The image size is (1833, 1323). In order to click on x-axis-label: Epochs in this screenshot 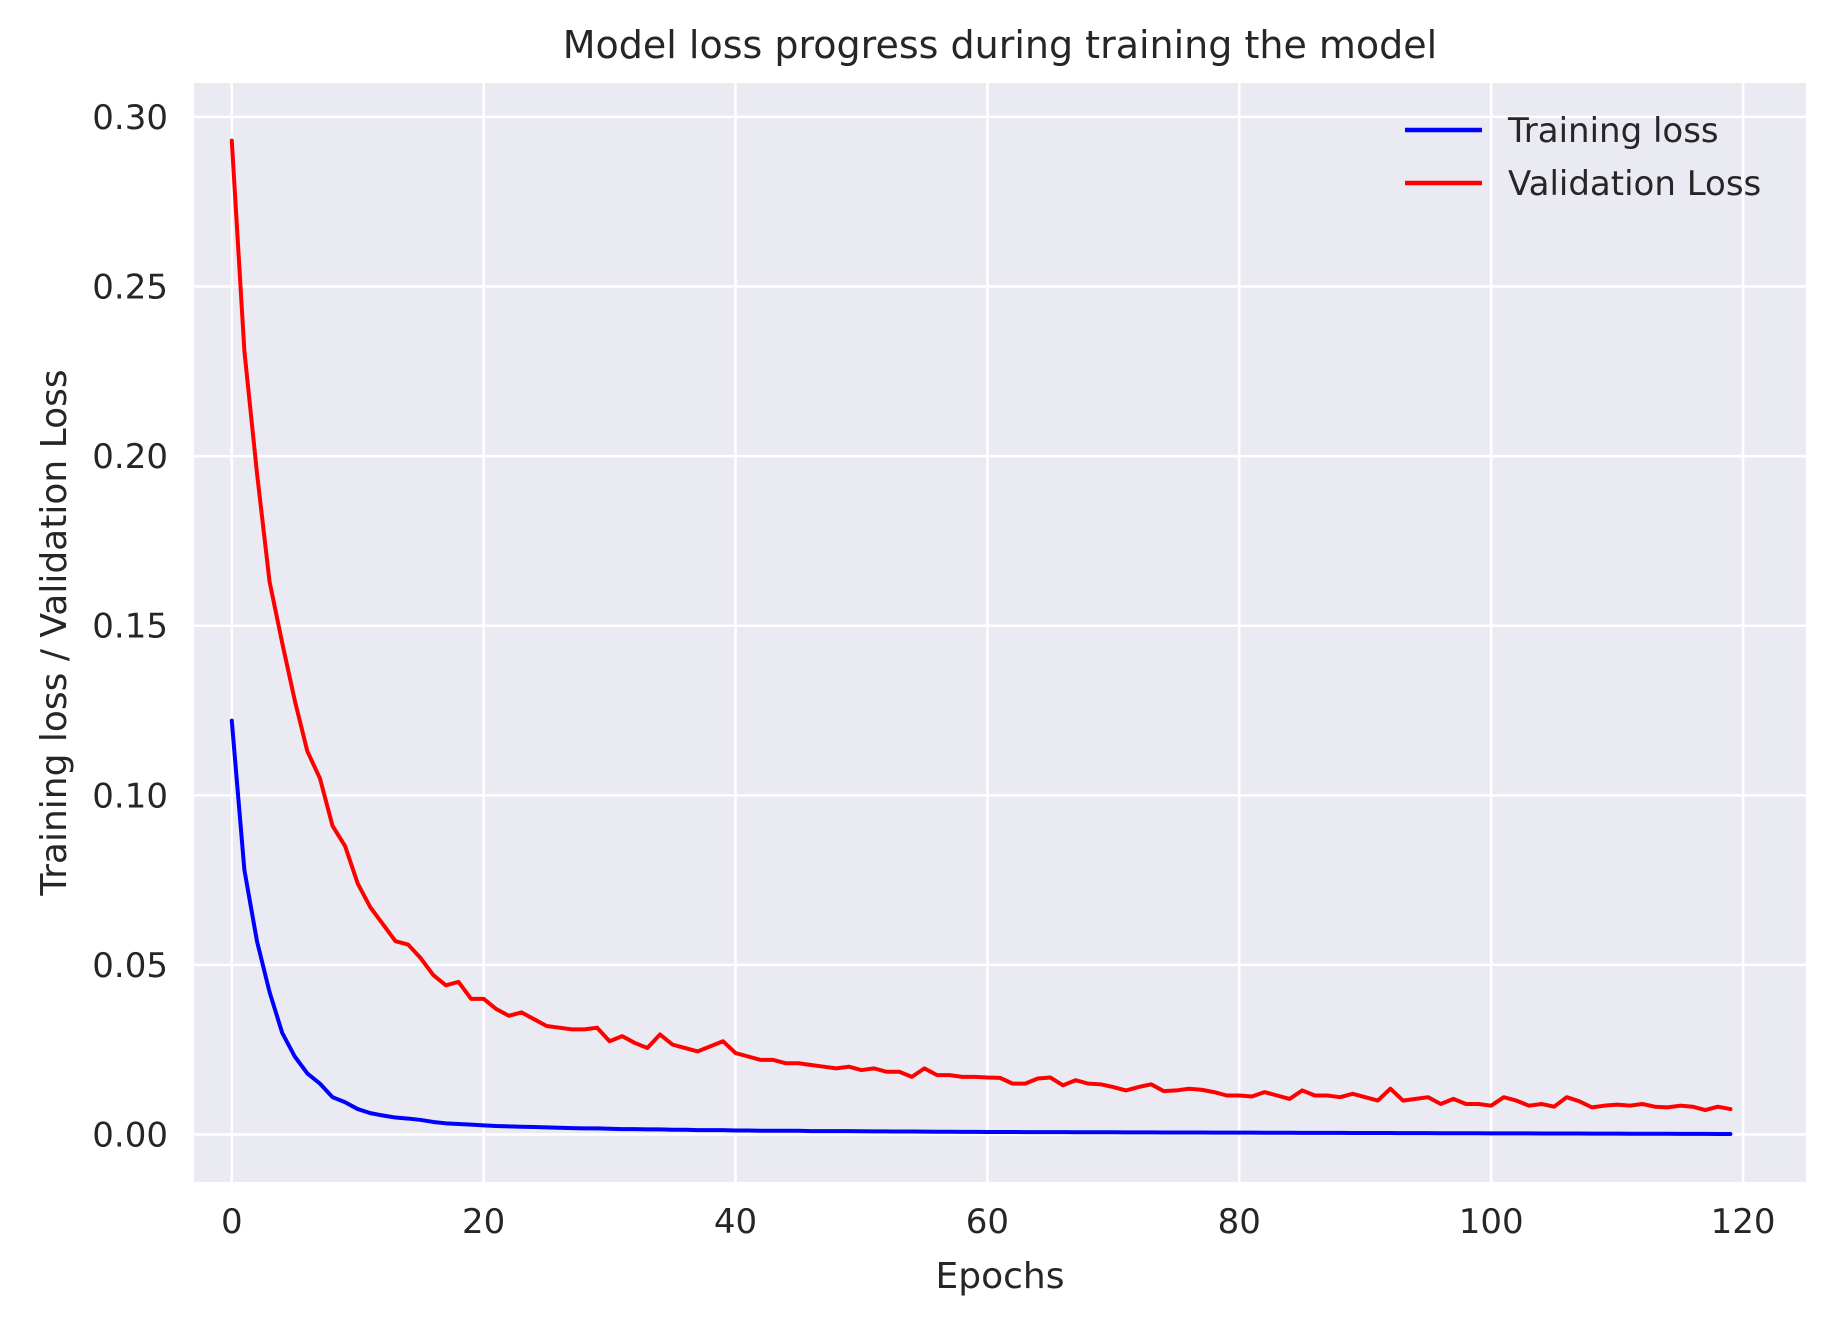, I will do `click(1000, 1276)`.